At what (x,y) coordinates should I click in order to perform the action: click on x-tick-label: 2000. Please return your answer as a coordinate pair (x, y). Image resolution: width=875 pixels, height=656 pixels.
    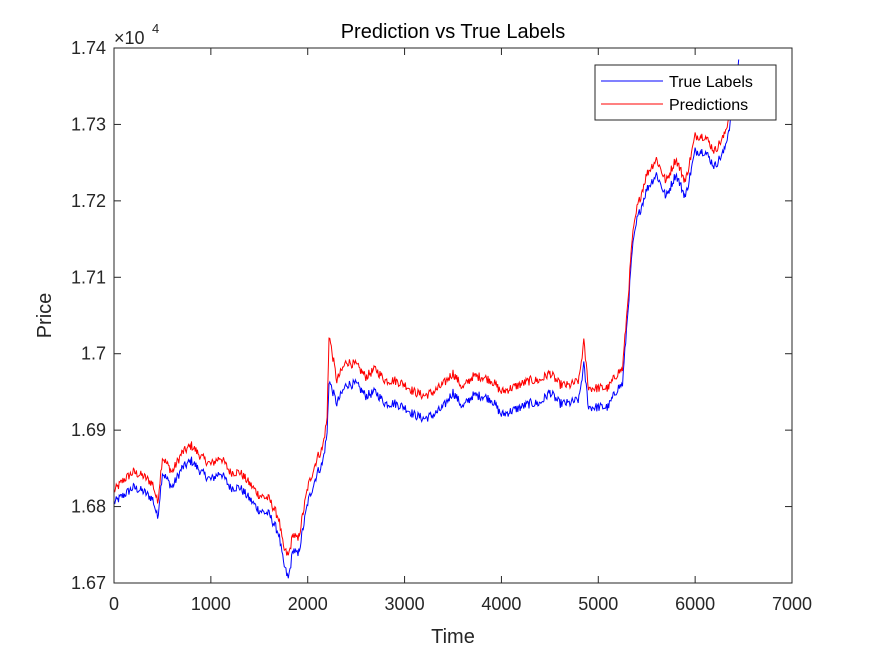
    Looking at the image, I should click on (308, 604).